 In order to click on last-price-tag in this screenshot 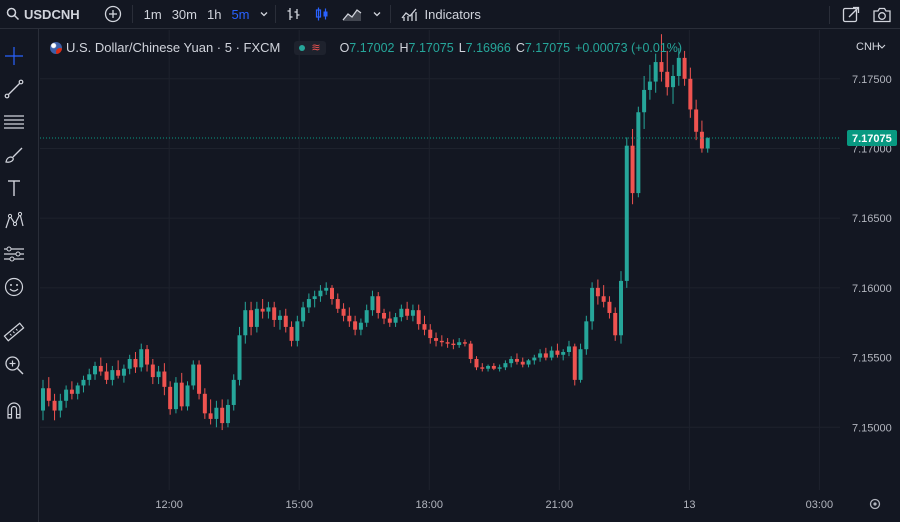, I will do `click(872, 138)`.